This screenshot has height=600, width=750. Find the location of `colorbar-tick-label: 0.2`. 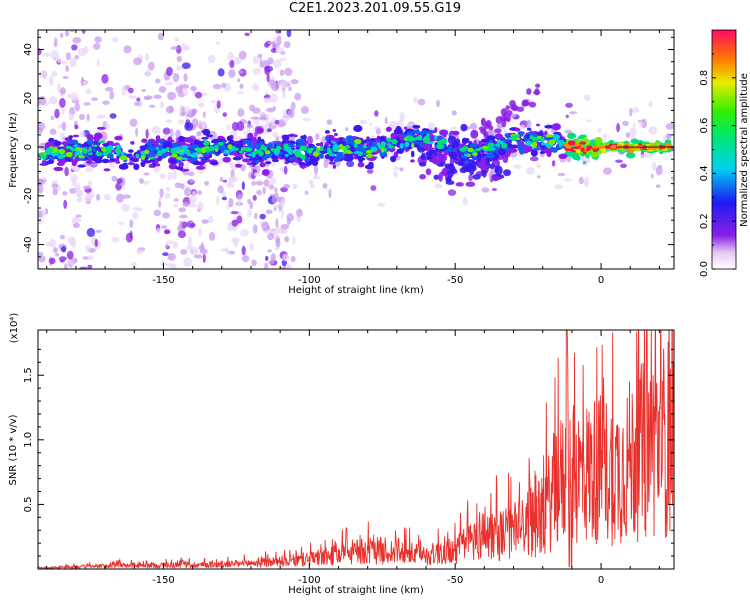

colorbar-tick-label: 0.2 is located at coordinates (704, 221).